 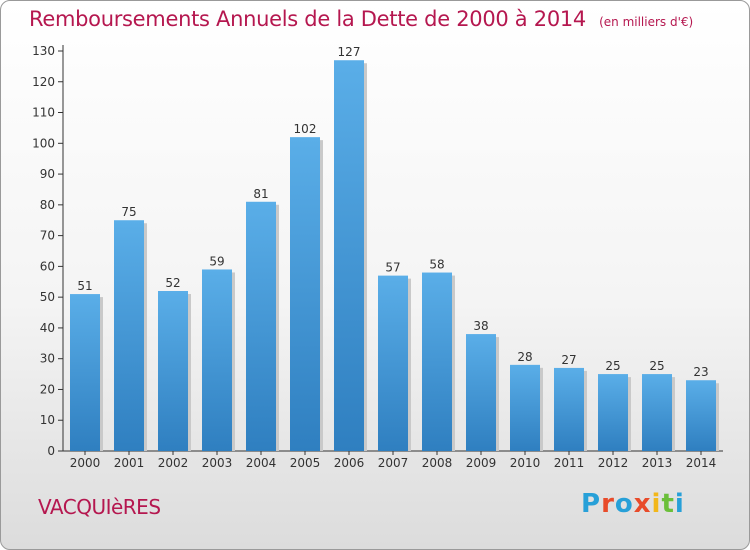 What do you see at coordinates (47, 174) in the screenshot?
I see `y-tick-label: 90` at bounding box center [47, 174].